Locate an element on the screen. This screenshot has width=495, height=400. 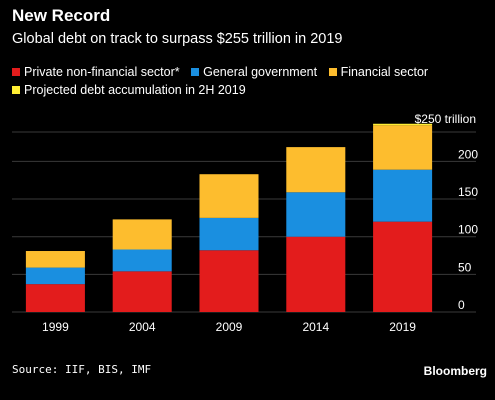
legend-swatch-government is located at coordinates (195, 72).